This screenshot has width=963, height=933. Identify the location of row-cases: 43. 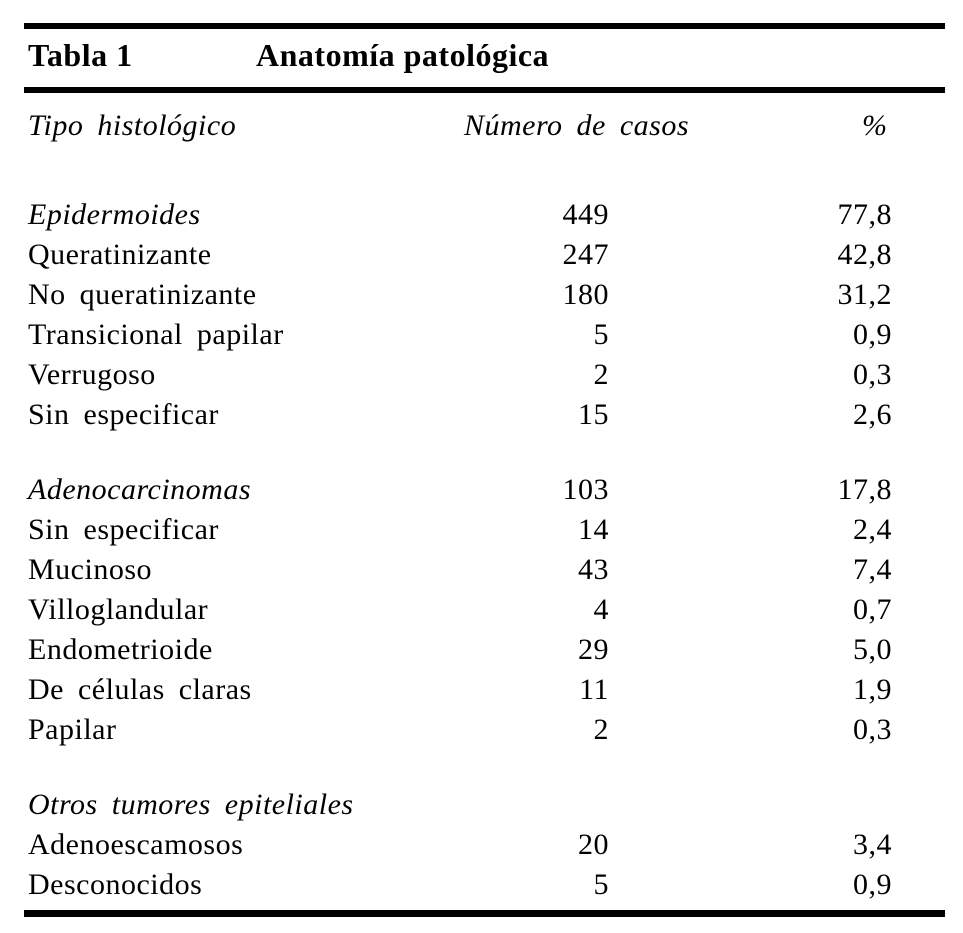
(593, 569).